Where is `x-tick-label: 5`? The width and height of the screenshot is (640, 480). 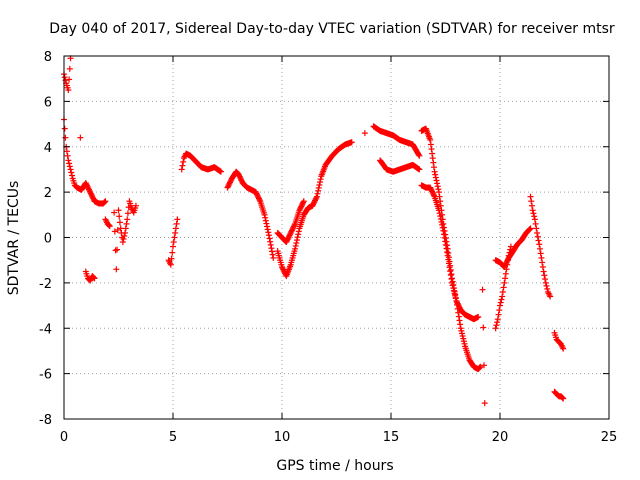
x-tick-label: 5 is located at coordinates (173, 437).